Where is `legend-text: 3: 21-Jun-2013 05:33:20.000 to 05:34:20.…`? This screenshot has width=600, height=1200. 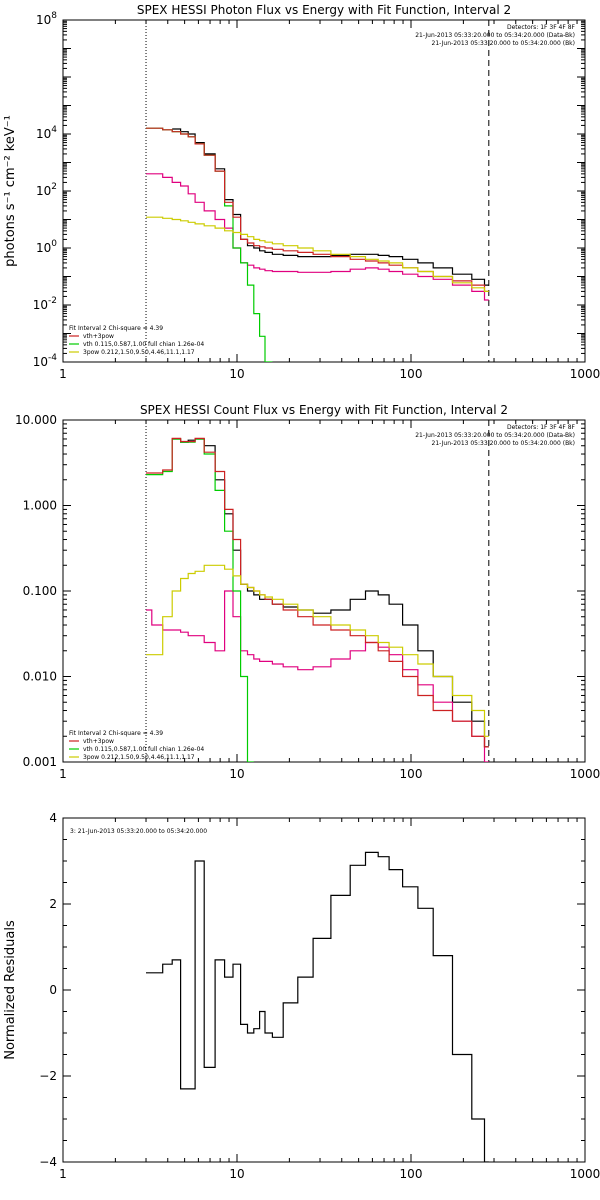 legend-text: 3: 21-Jun-2013 05:33:20.000 to 05:34:20.… is located at coordinates (138, 831).